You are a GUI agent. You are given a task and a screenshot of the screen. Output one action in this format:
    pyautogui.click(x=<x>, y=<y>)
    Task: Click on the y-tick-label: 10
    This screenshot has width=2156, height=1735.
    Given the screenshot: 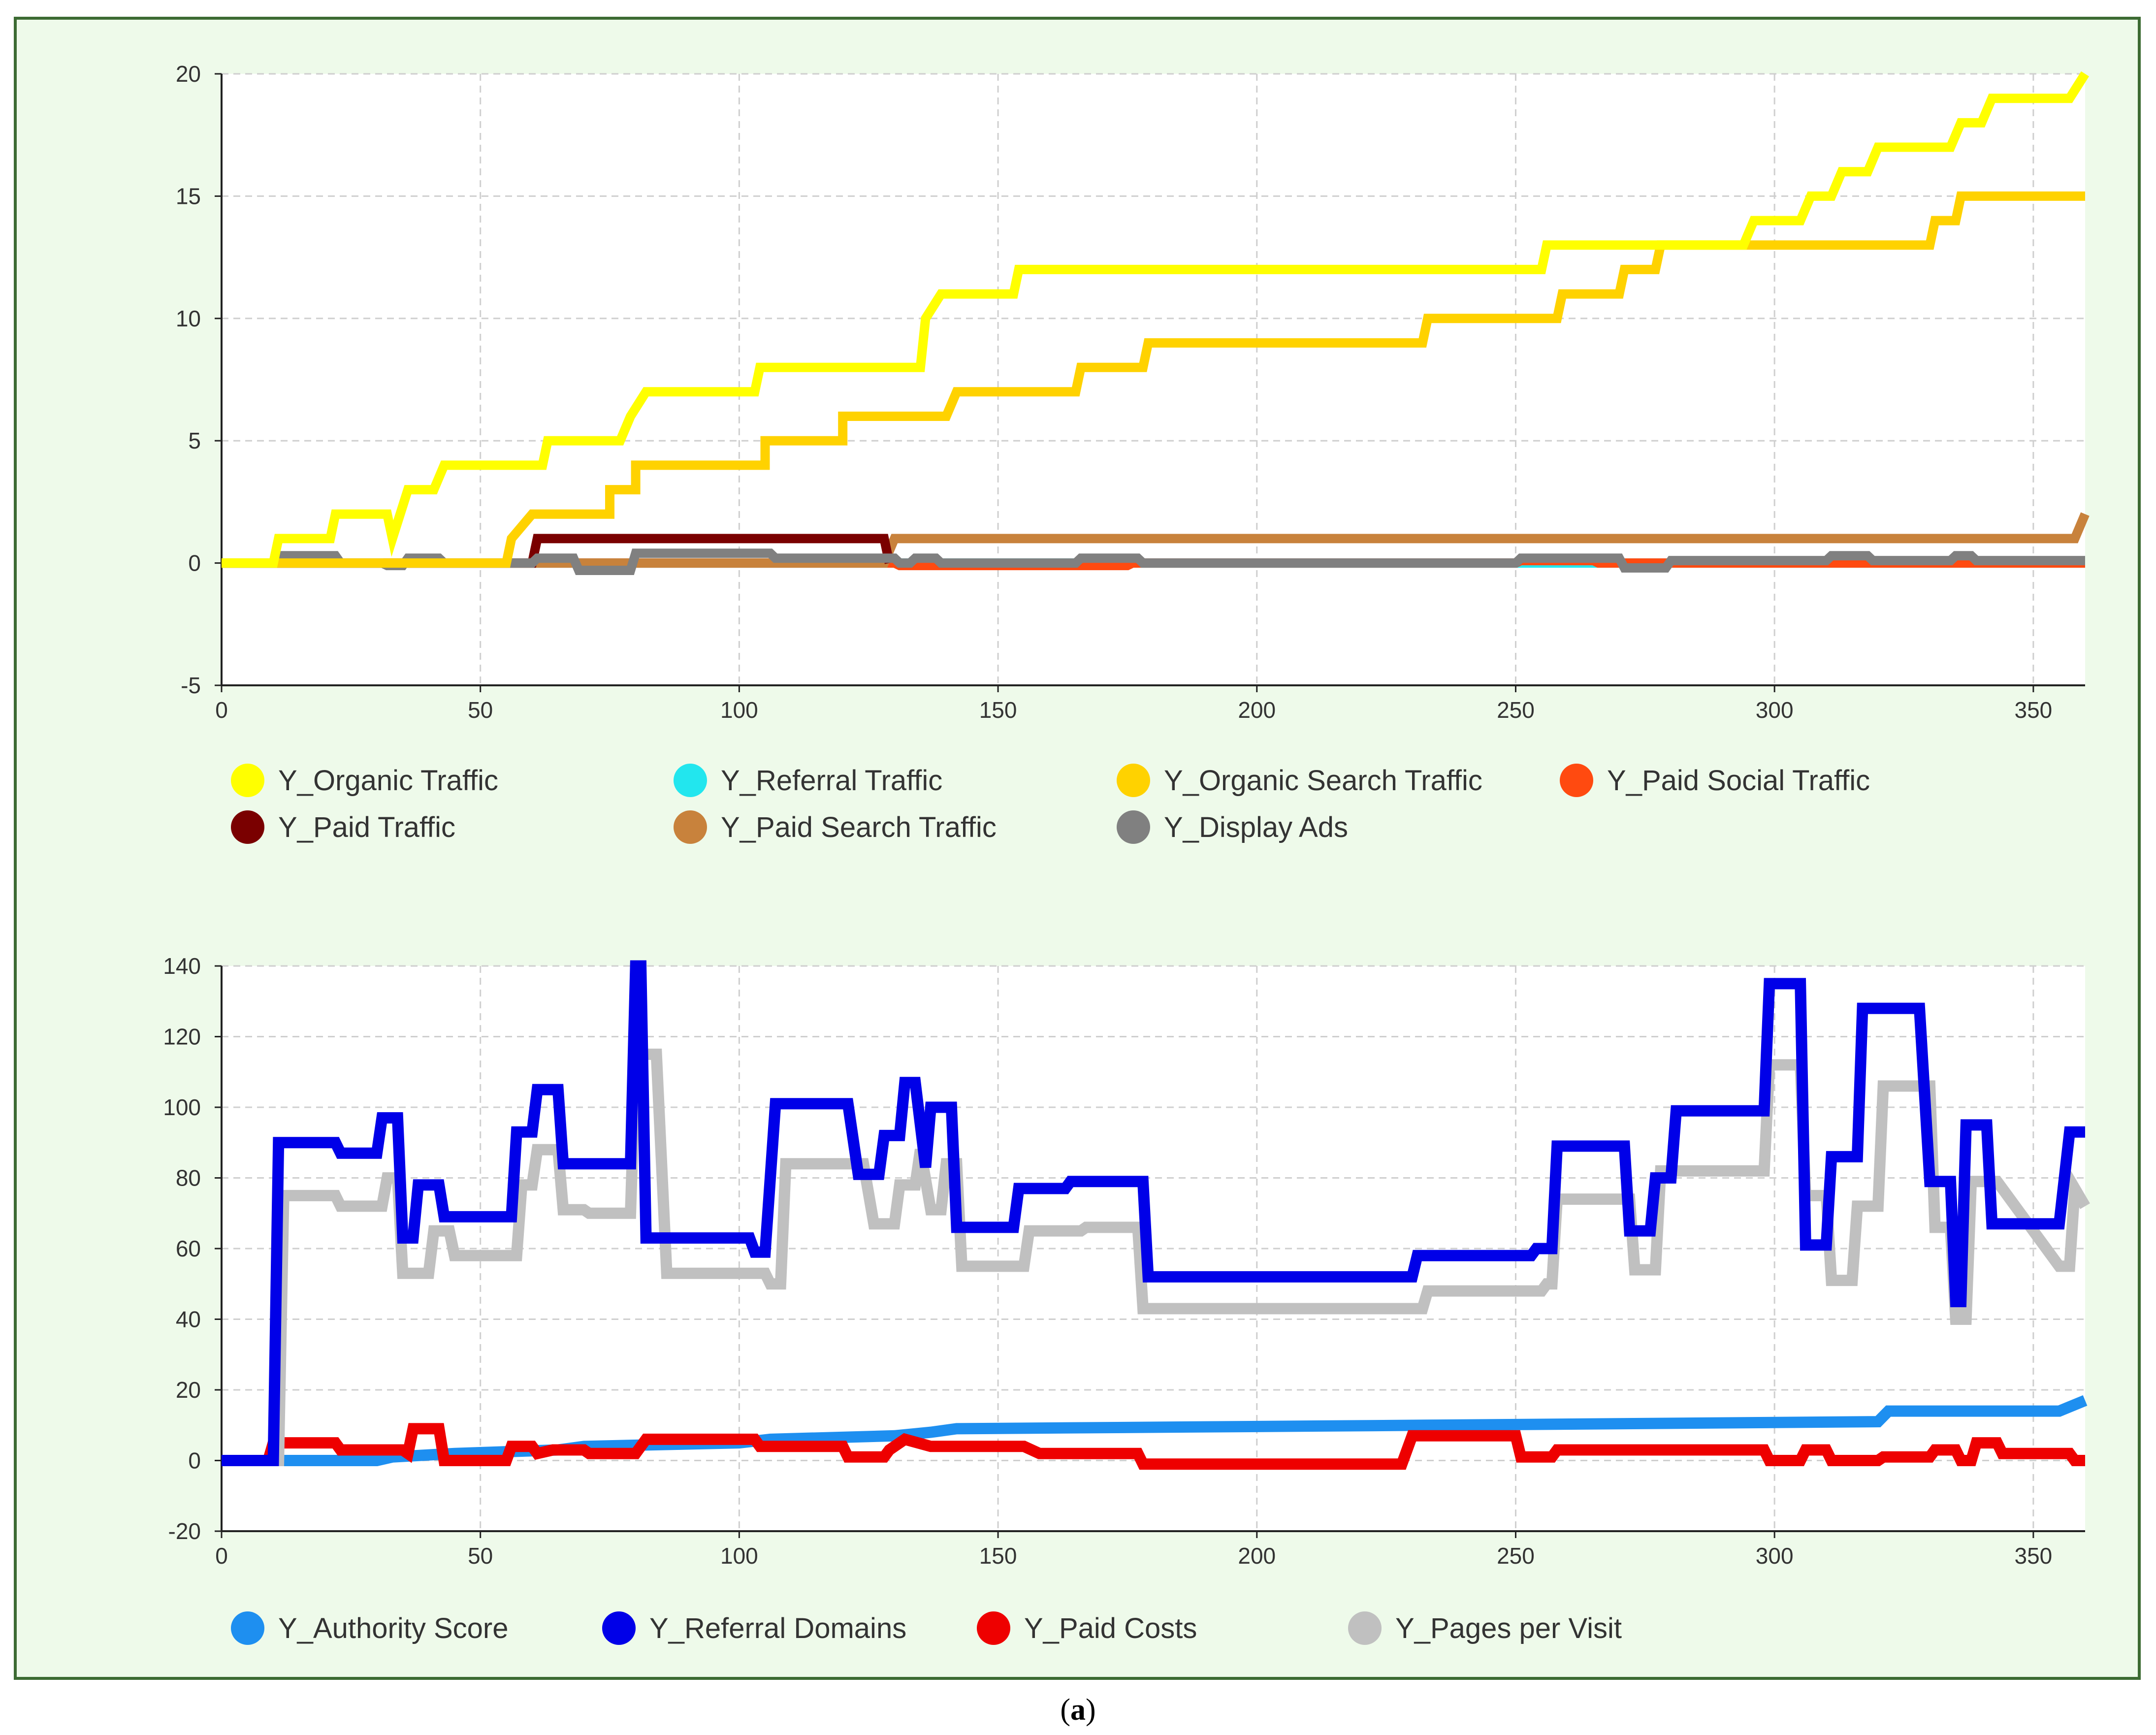 What is the action you would take?
    pyautogui.click(x=188, y=318)
    